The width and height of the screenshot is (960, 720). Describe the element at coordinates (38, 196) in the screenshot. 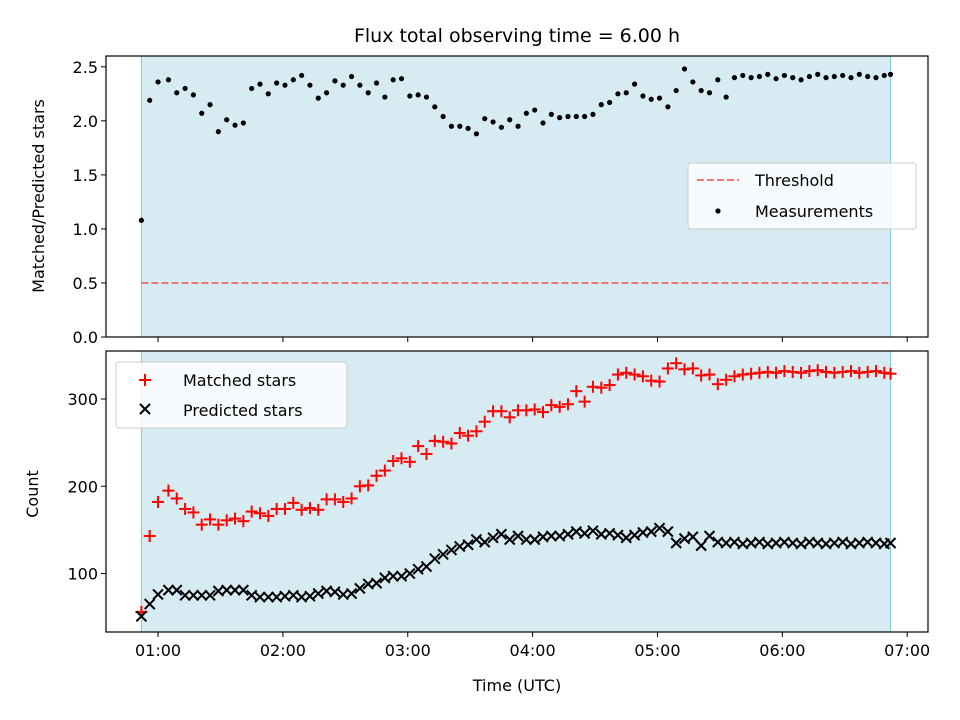

I see `top-y-axis-label: Matched/Predicted stars` at that location.